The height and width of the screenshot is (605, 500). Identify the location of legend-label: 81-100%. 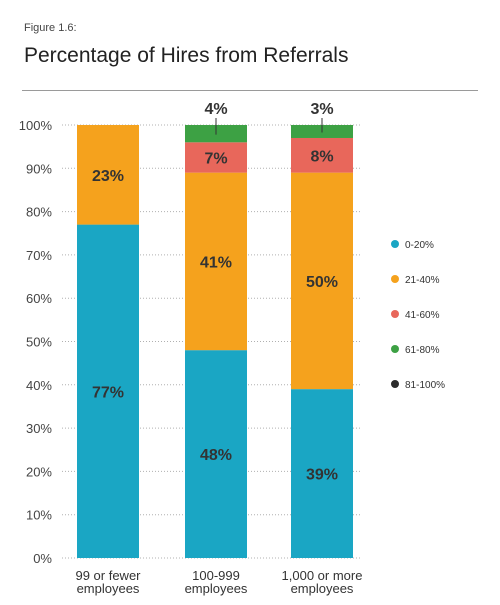
(425, 385).